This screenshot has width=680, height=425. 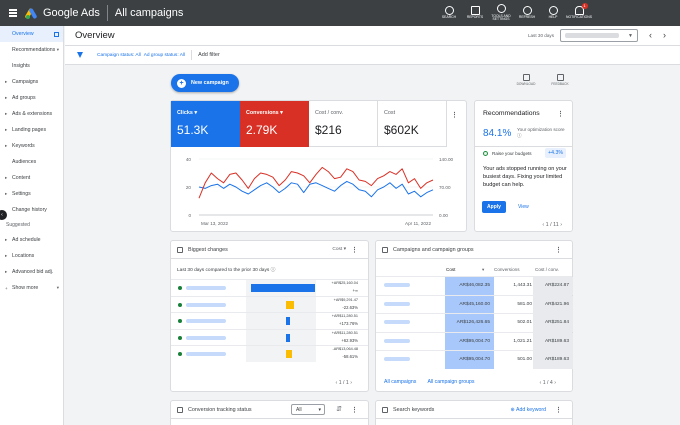 I want to click on reports-button: REPORTS, so click(x=475, y=13).